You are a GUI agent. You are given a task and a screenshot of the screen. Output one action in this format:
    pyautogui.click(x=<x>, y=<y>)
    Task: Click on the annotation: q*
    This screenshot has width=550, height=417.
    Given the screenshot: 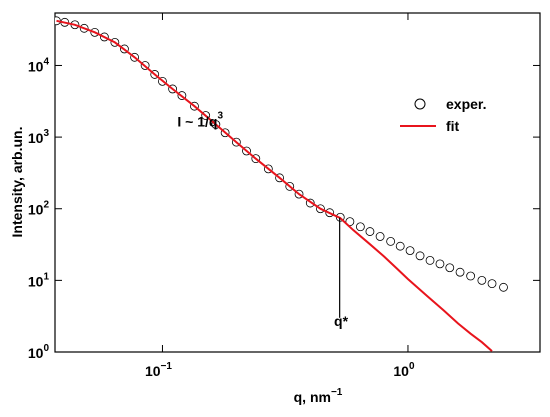 What is the action you would take?
    pyautogui.click(x=341, y=321)
    